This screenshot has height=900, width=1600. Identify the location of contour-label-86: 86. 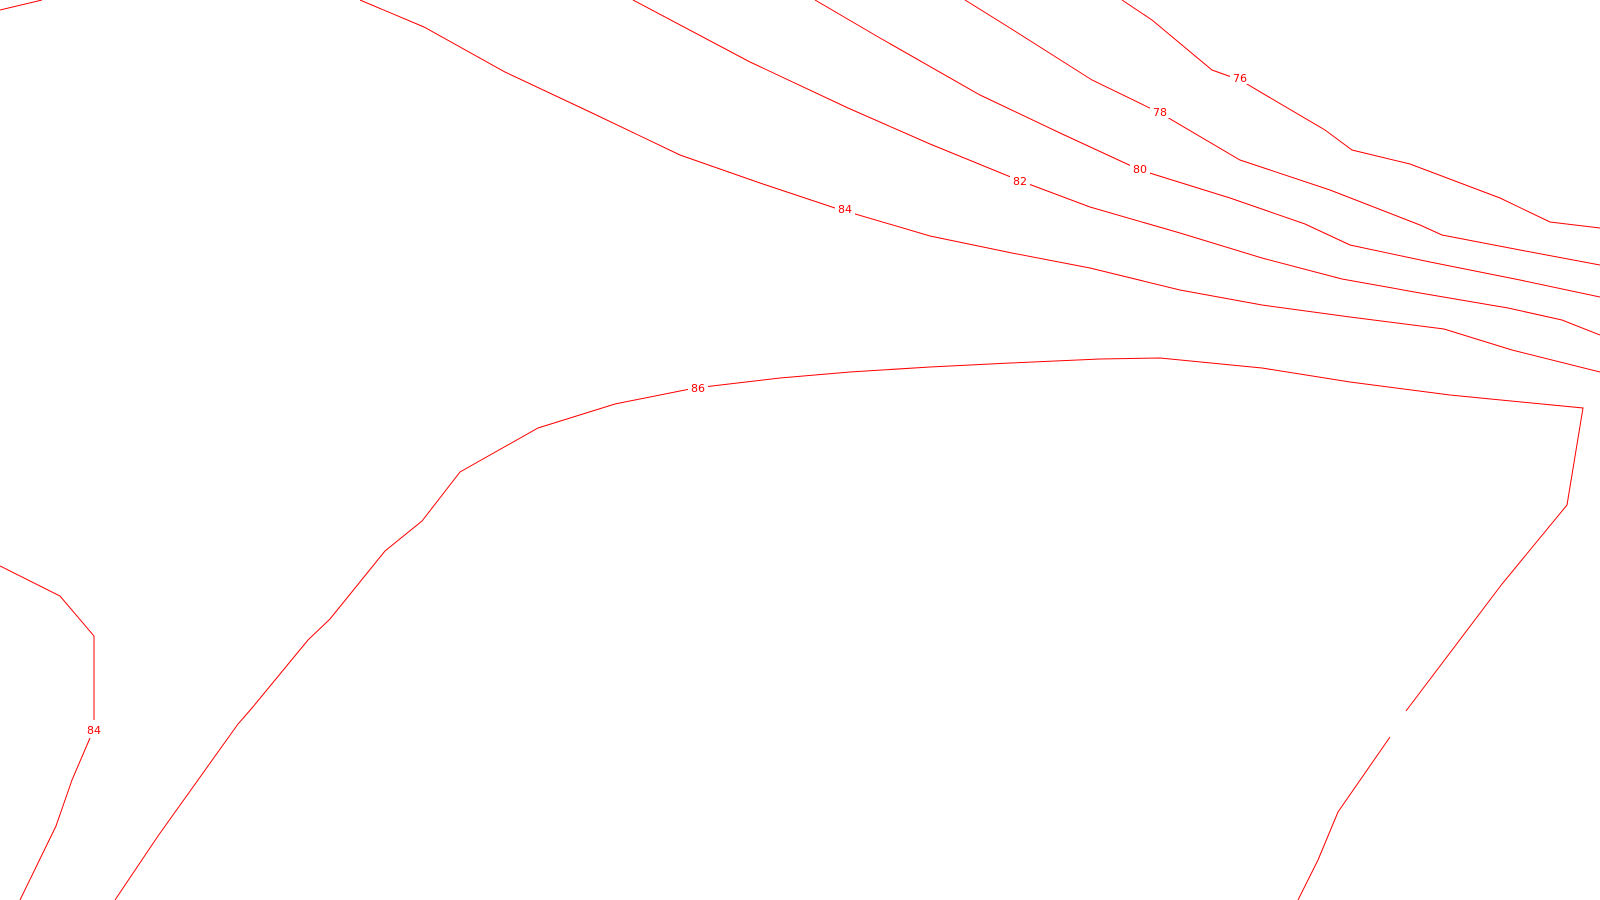
(698, 388).